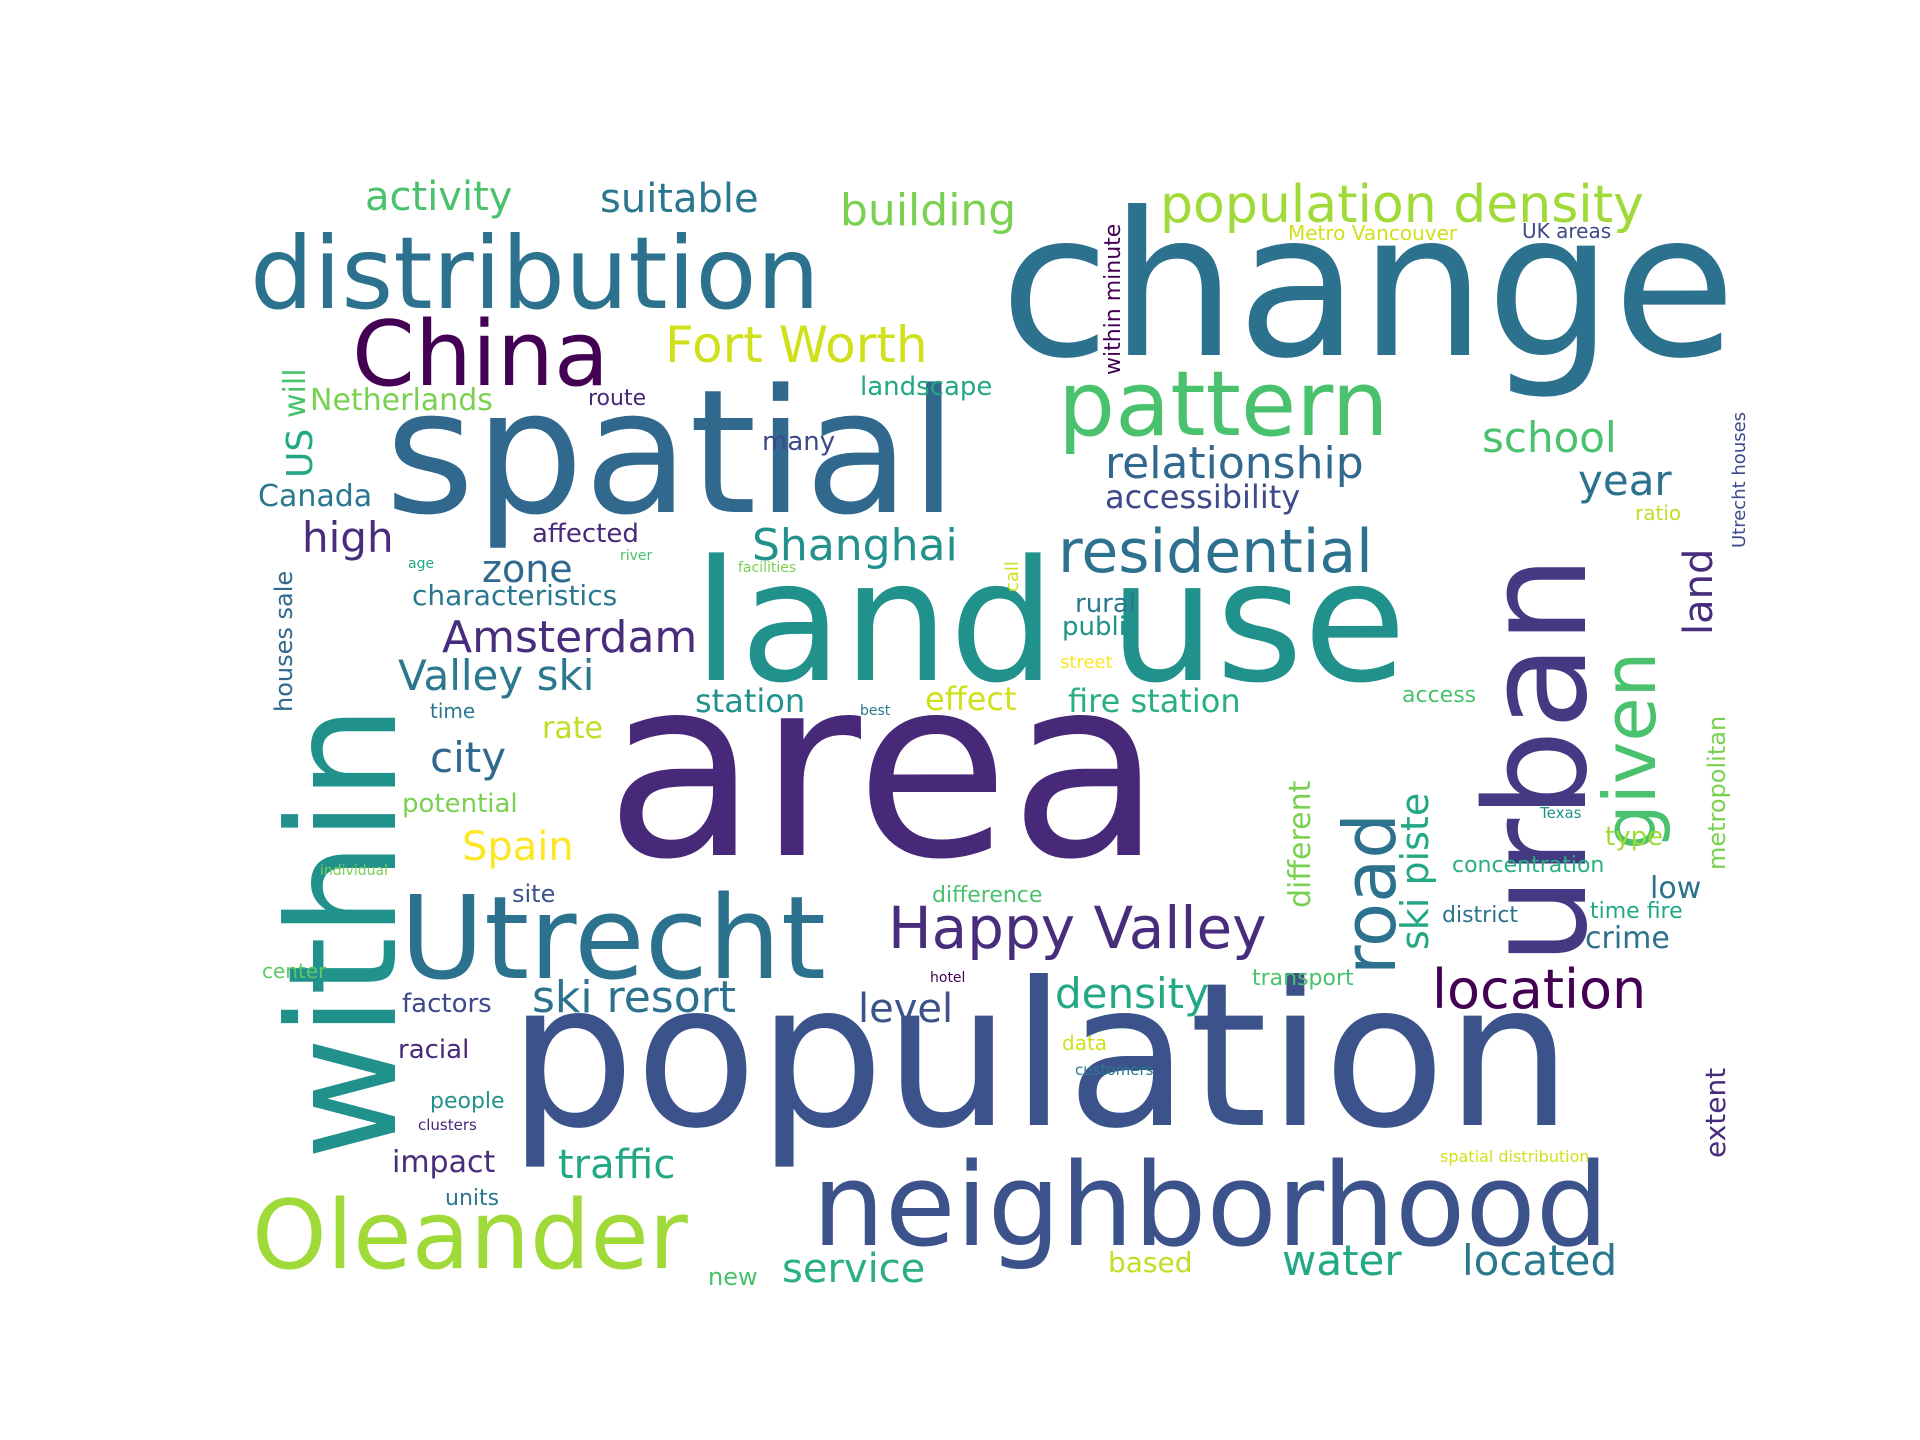 This screenshot has width=1920, height=1440. What do you see at coordinates (1627, 938) in the screenshot?
I see `word-crime: crime` at bounding box center [1627, 938].